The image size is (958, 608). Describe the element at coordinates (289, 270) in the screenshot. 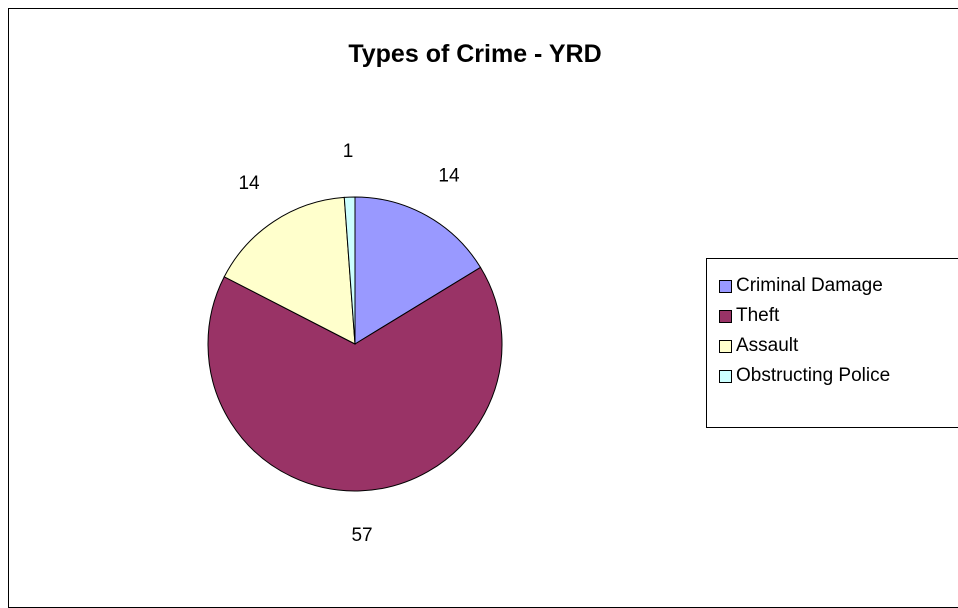

I see `pie-slice-assault` at that location.